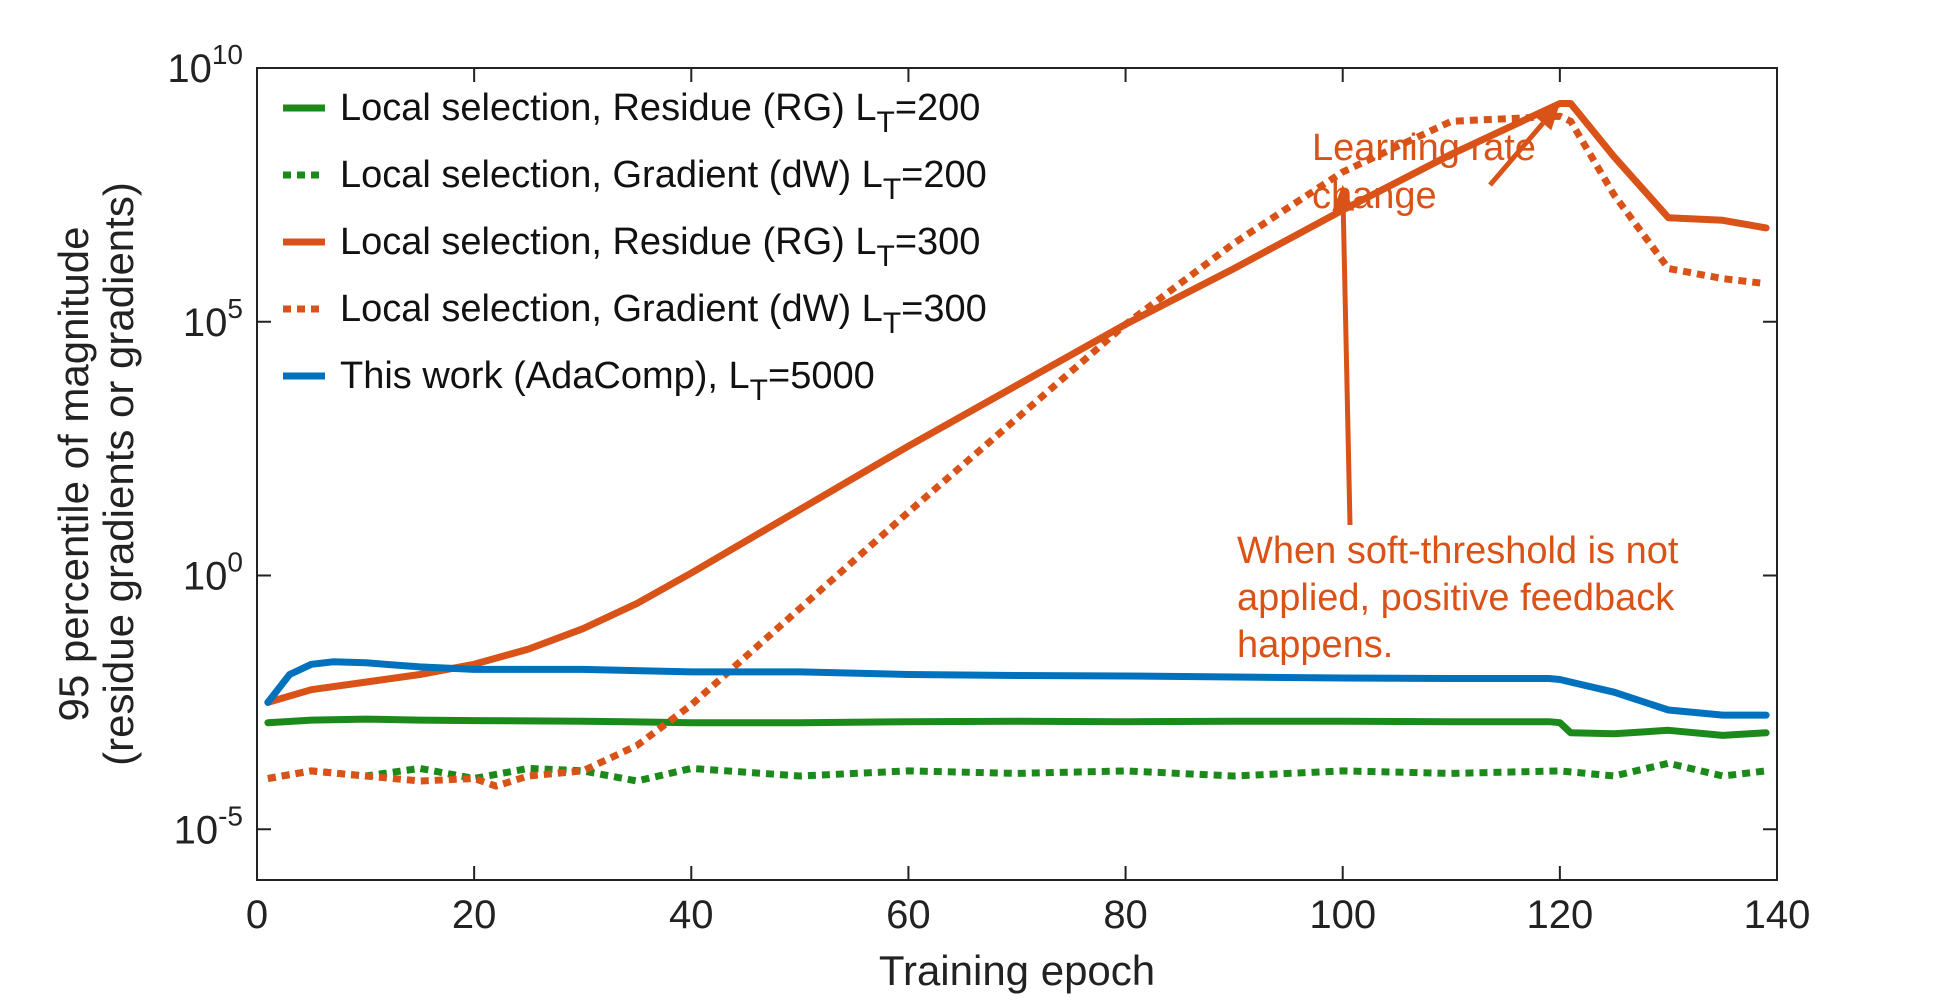  I want to click on y-tick-label: 10¹⁰, so click(205, 65).